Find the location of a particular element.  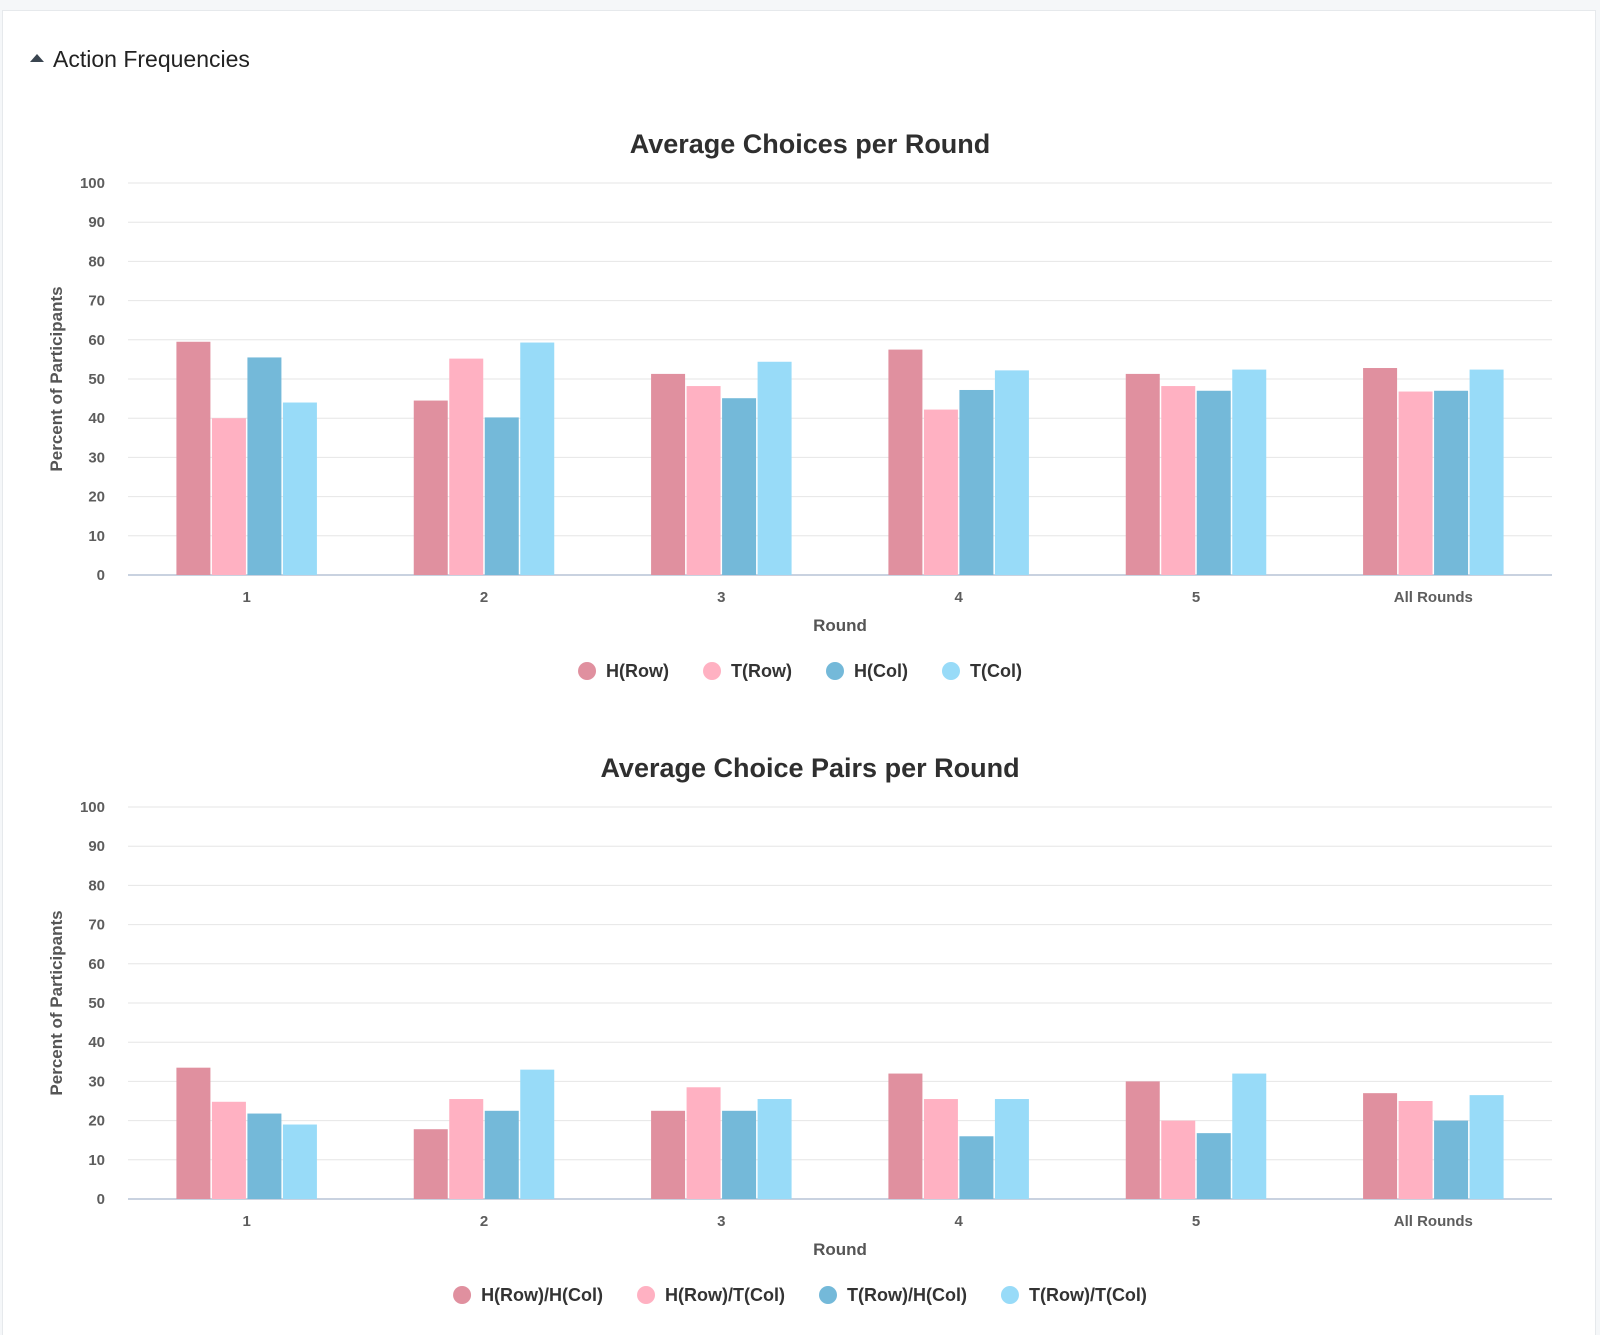

x-tick-label: 3 is located at coordinates (721, 1221).